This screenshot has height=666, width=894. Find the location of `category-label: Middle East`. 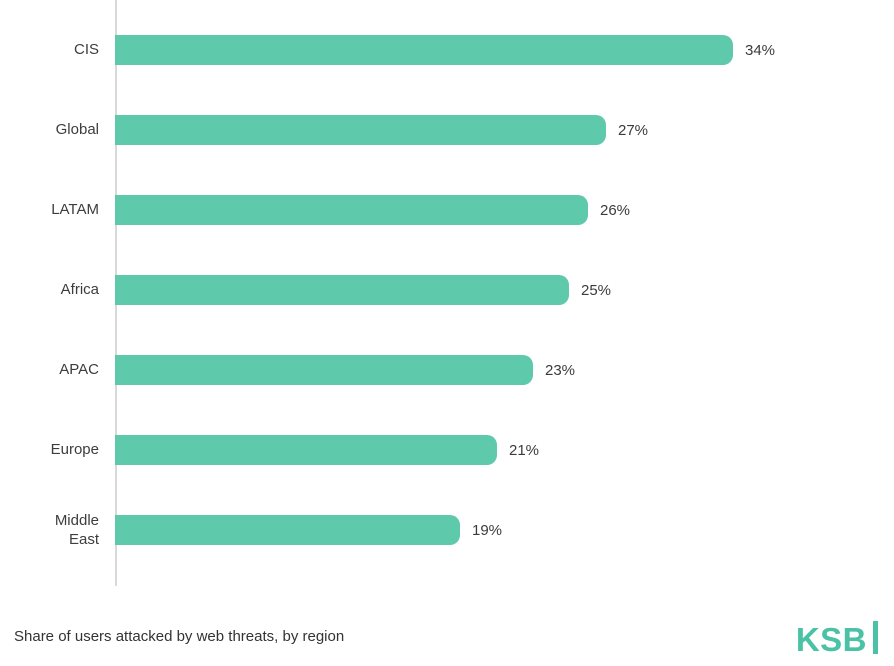

category-label: Middle East is located at coordinates (76, 530).